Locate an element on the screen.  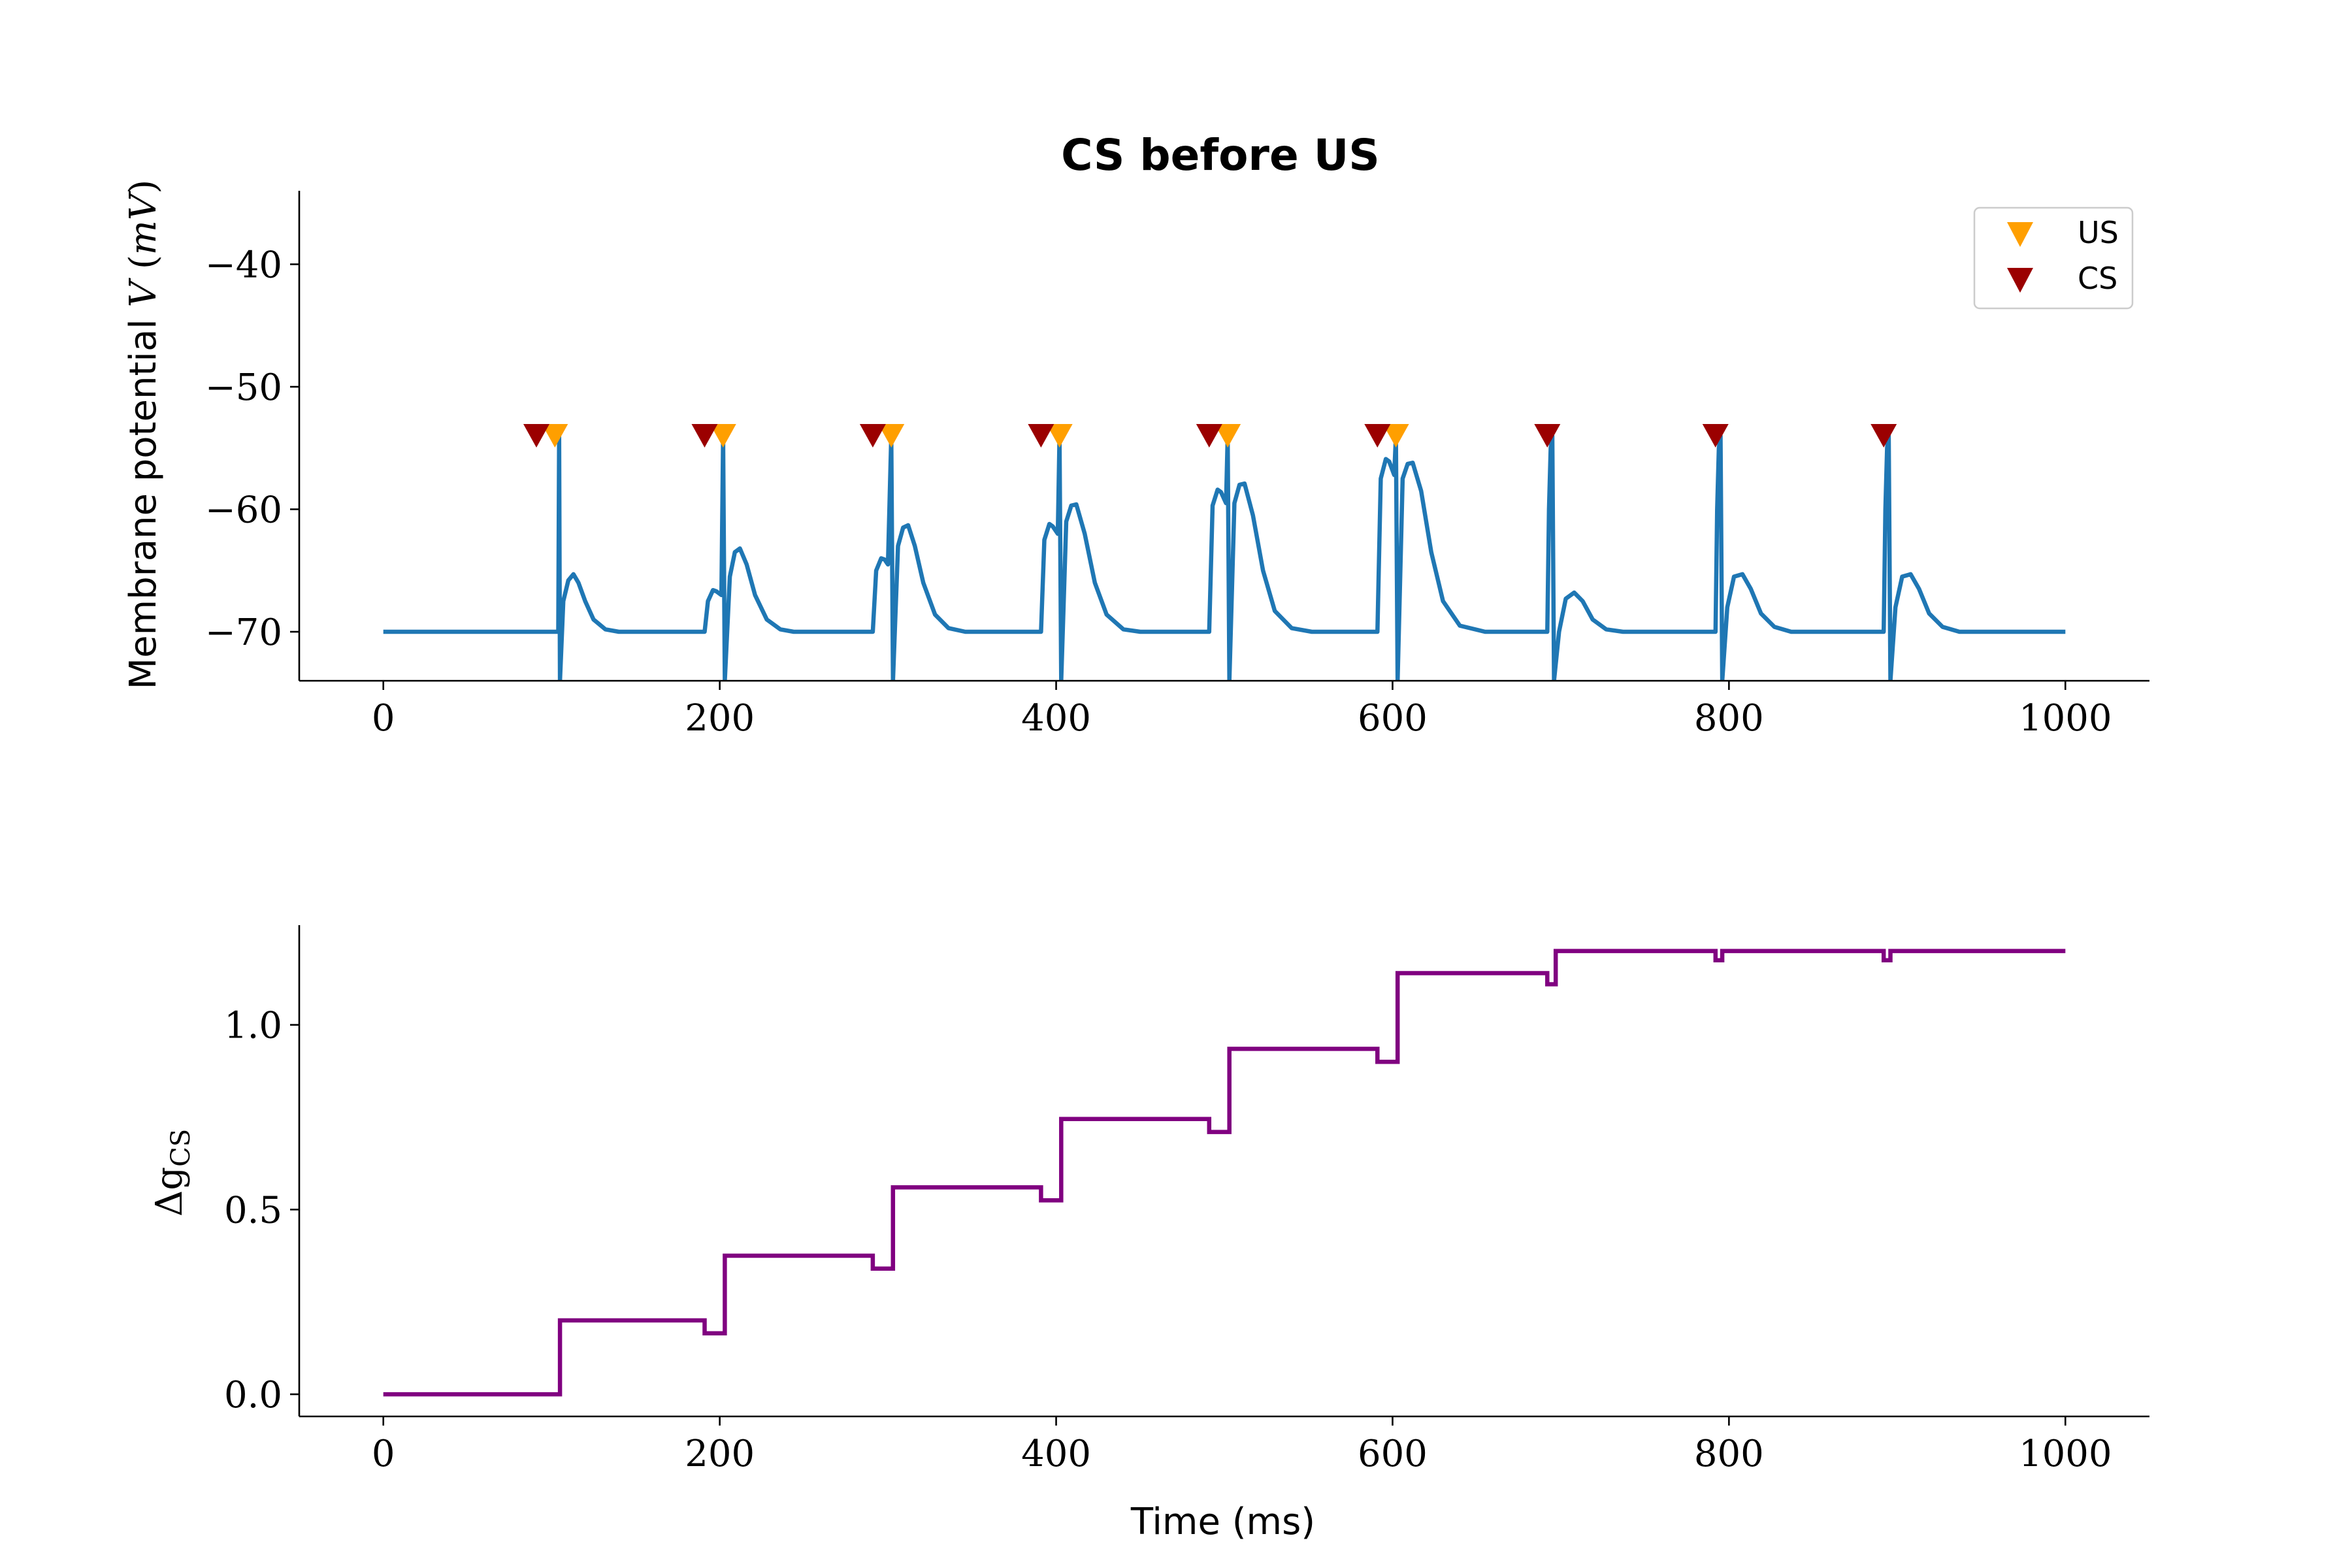
legend-us-label: US is located at coordinates (2098, 232).